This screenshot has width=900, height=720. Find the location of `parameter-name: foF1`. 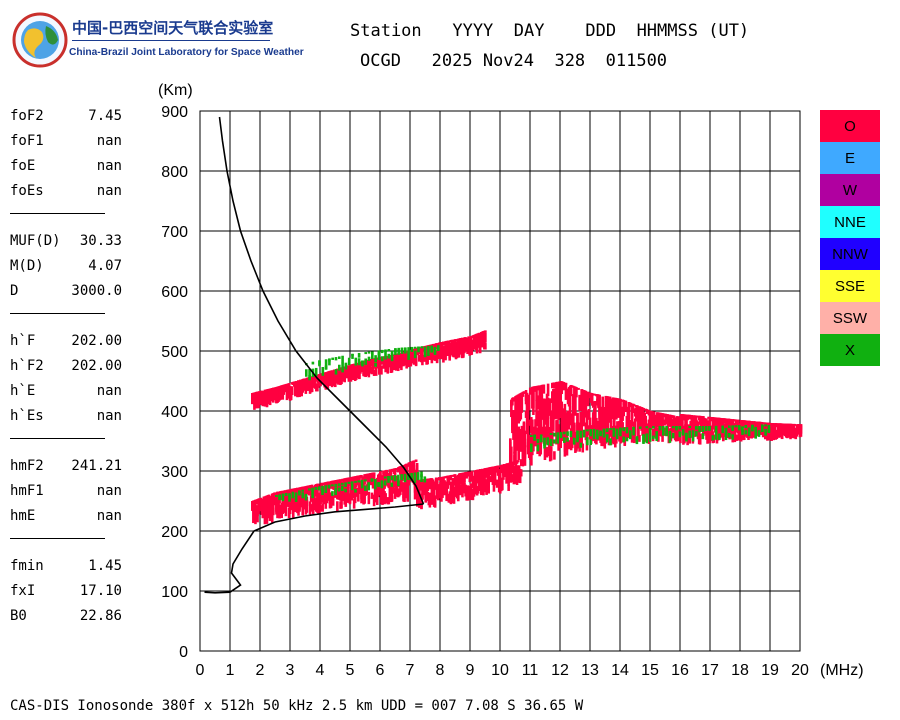

parameter-name: foF1 is located at coordinates (27, 141).